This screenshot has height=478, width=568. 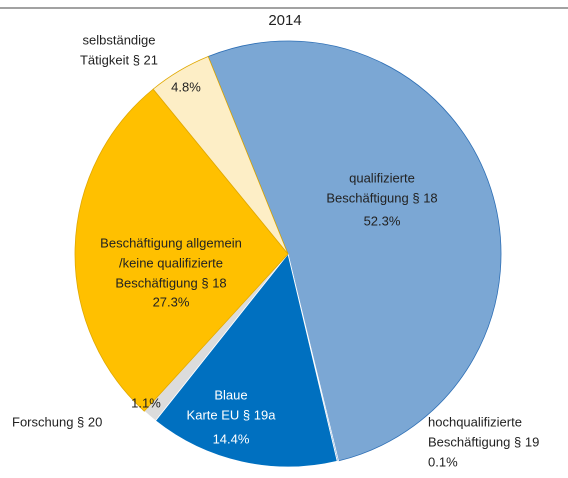 What do you see at coordinates (119, 59) in the screenshot?
I see `slice-label: Tätigkeit § 21` at bounding box center [119, 59].